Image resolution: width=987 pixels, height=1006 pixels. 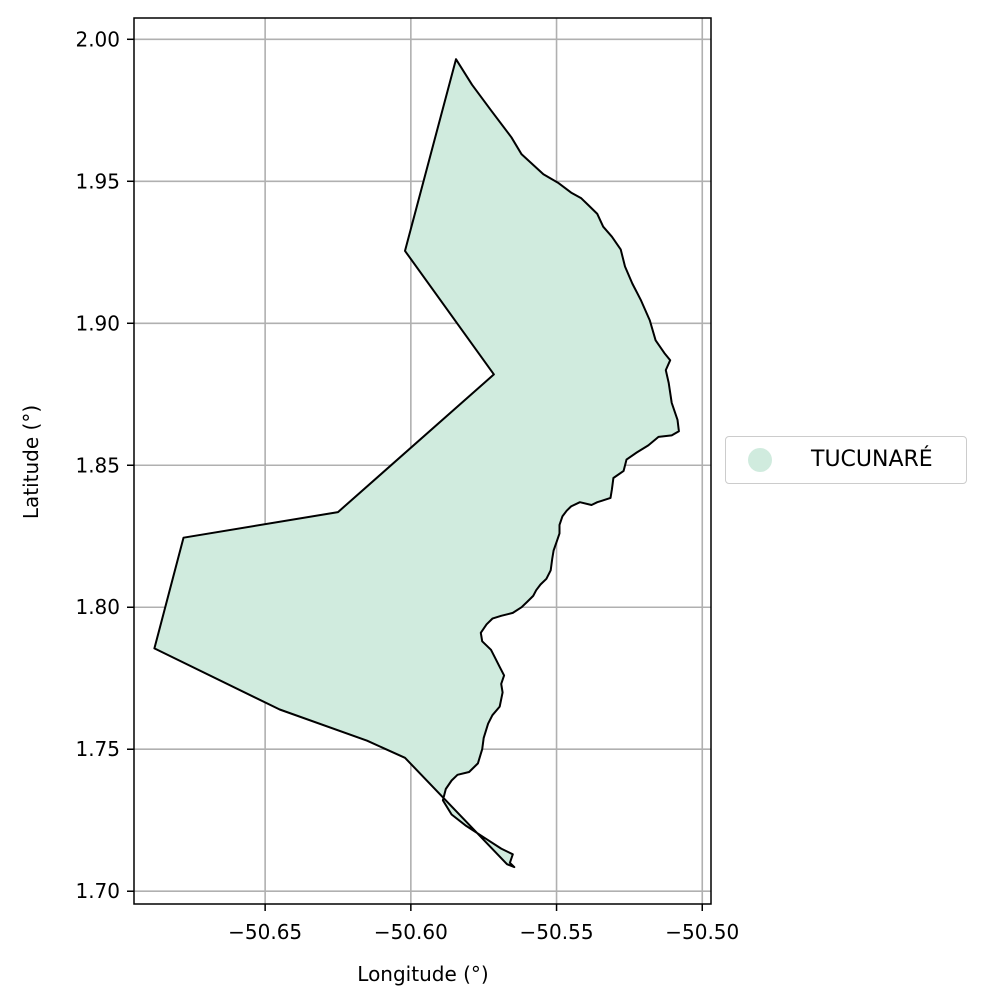 I want to click on y-tick-label: 2.00, so click(x=97, y=39).